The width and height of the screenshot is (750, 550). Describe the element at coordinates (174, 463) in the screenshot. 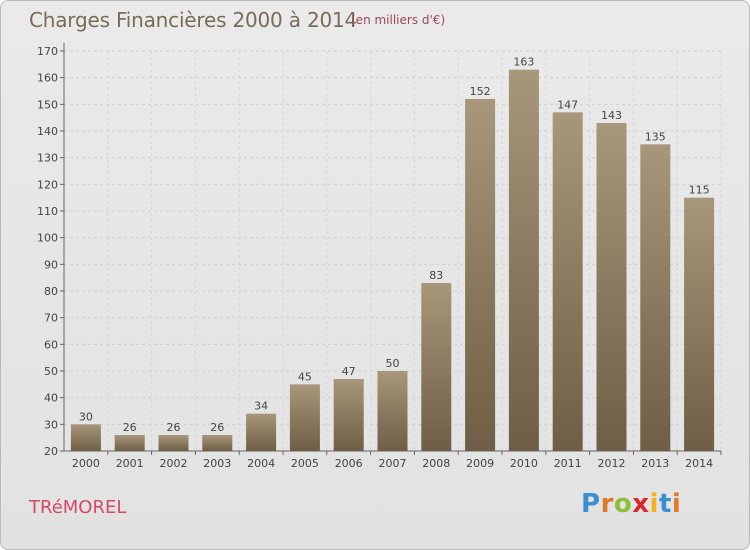

I see `x-tick-label-2002: 2002` at that location.